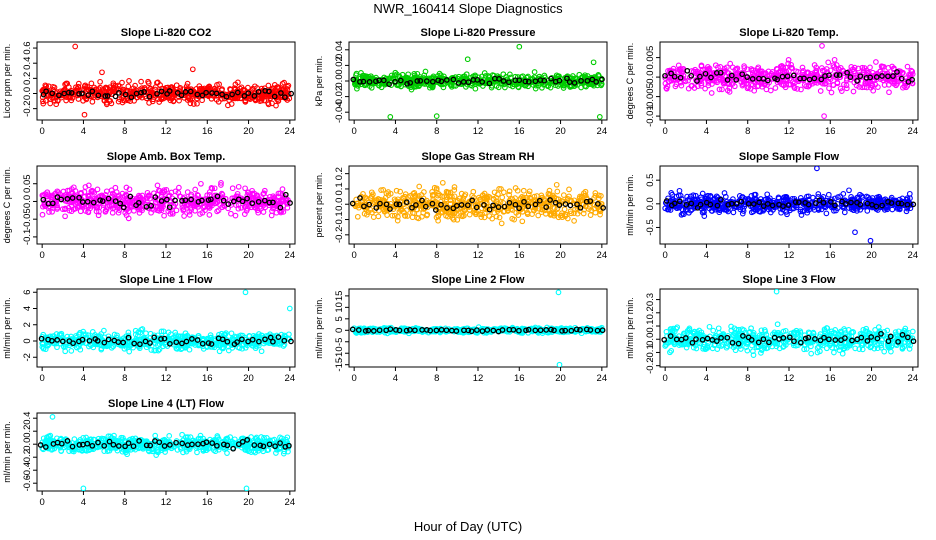 This screenshot has height=540, width=936. I want to click on x-tick-label: 24, so click(602, 255).